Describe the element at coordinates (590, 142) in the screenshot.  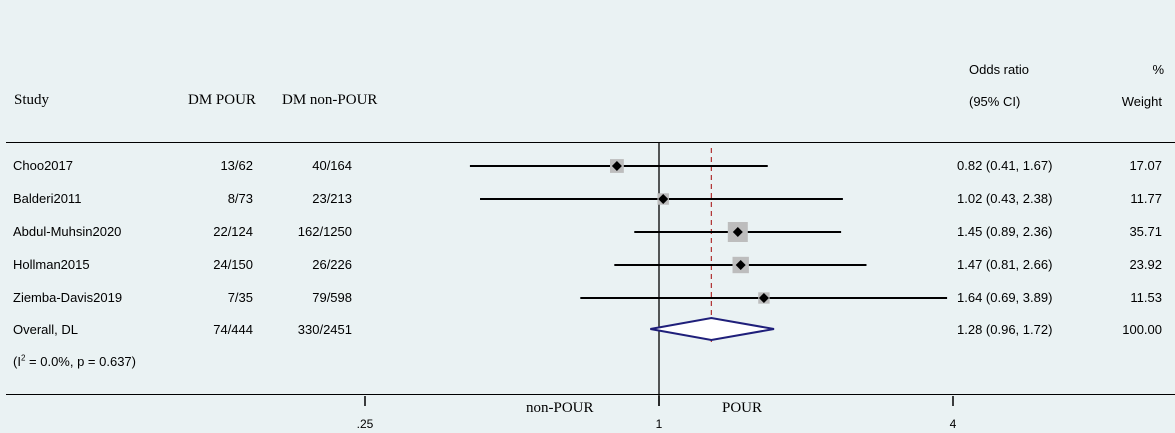
I see `header-separator` at that location.